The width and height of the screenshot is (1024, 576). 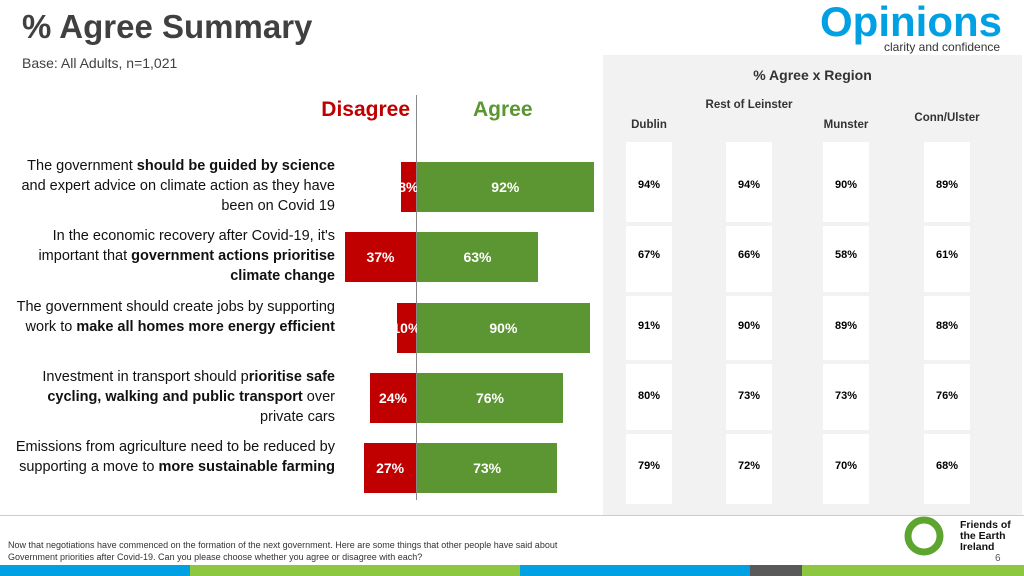 I want to click on table-value: 76%, so click(x=947, y=396).